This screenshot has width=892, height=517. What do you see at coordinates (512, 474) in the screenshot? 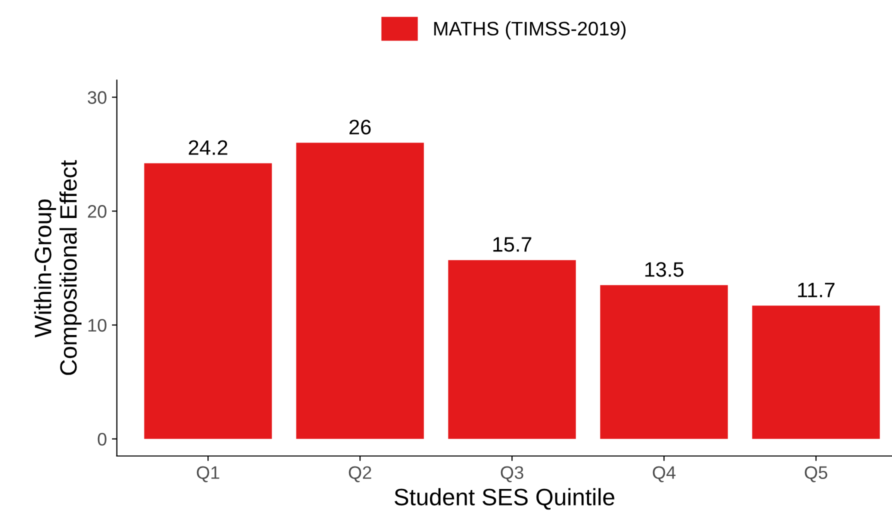
I see `x-tick-label: Q3` at bounding box center [512, 474].